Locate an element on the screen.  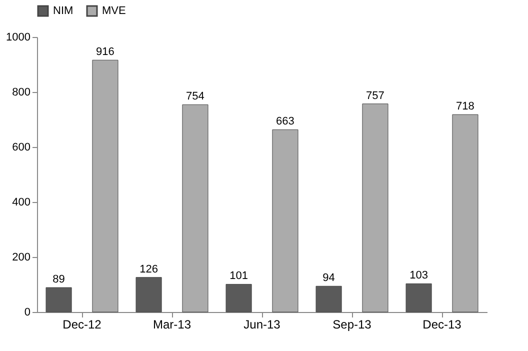
data-label: 94 is located at coordinates (328, 278).